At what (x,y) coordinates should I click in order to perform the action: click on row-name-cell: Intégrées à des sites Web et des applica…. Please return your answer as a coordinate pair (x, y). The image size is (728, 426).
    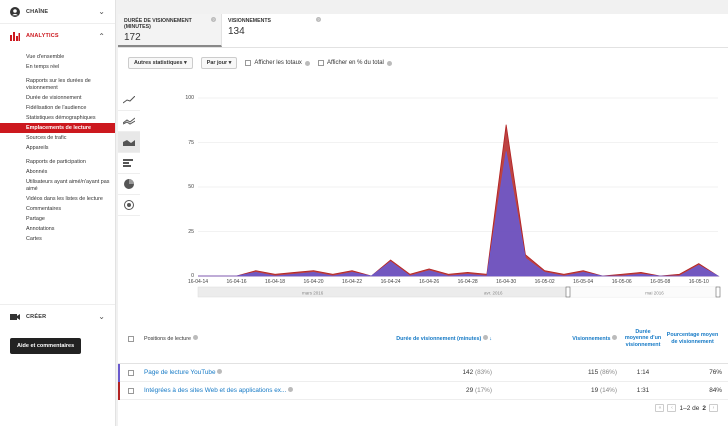
    Looking at the image, I should click on (247, 390).